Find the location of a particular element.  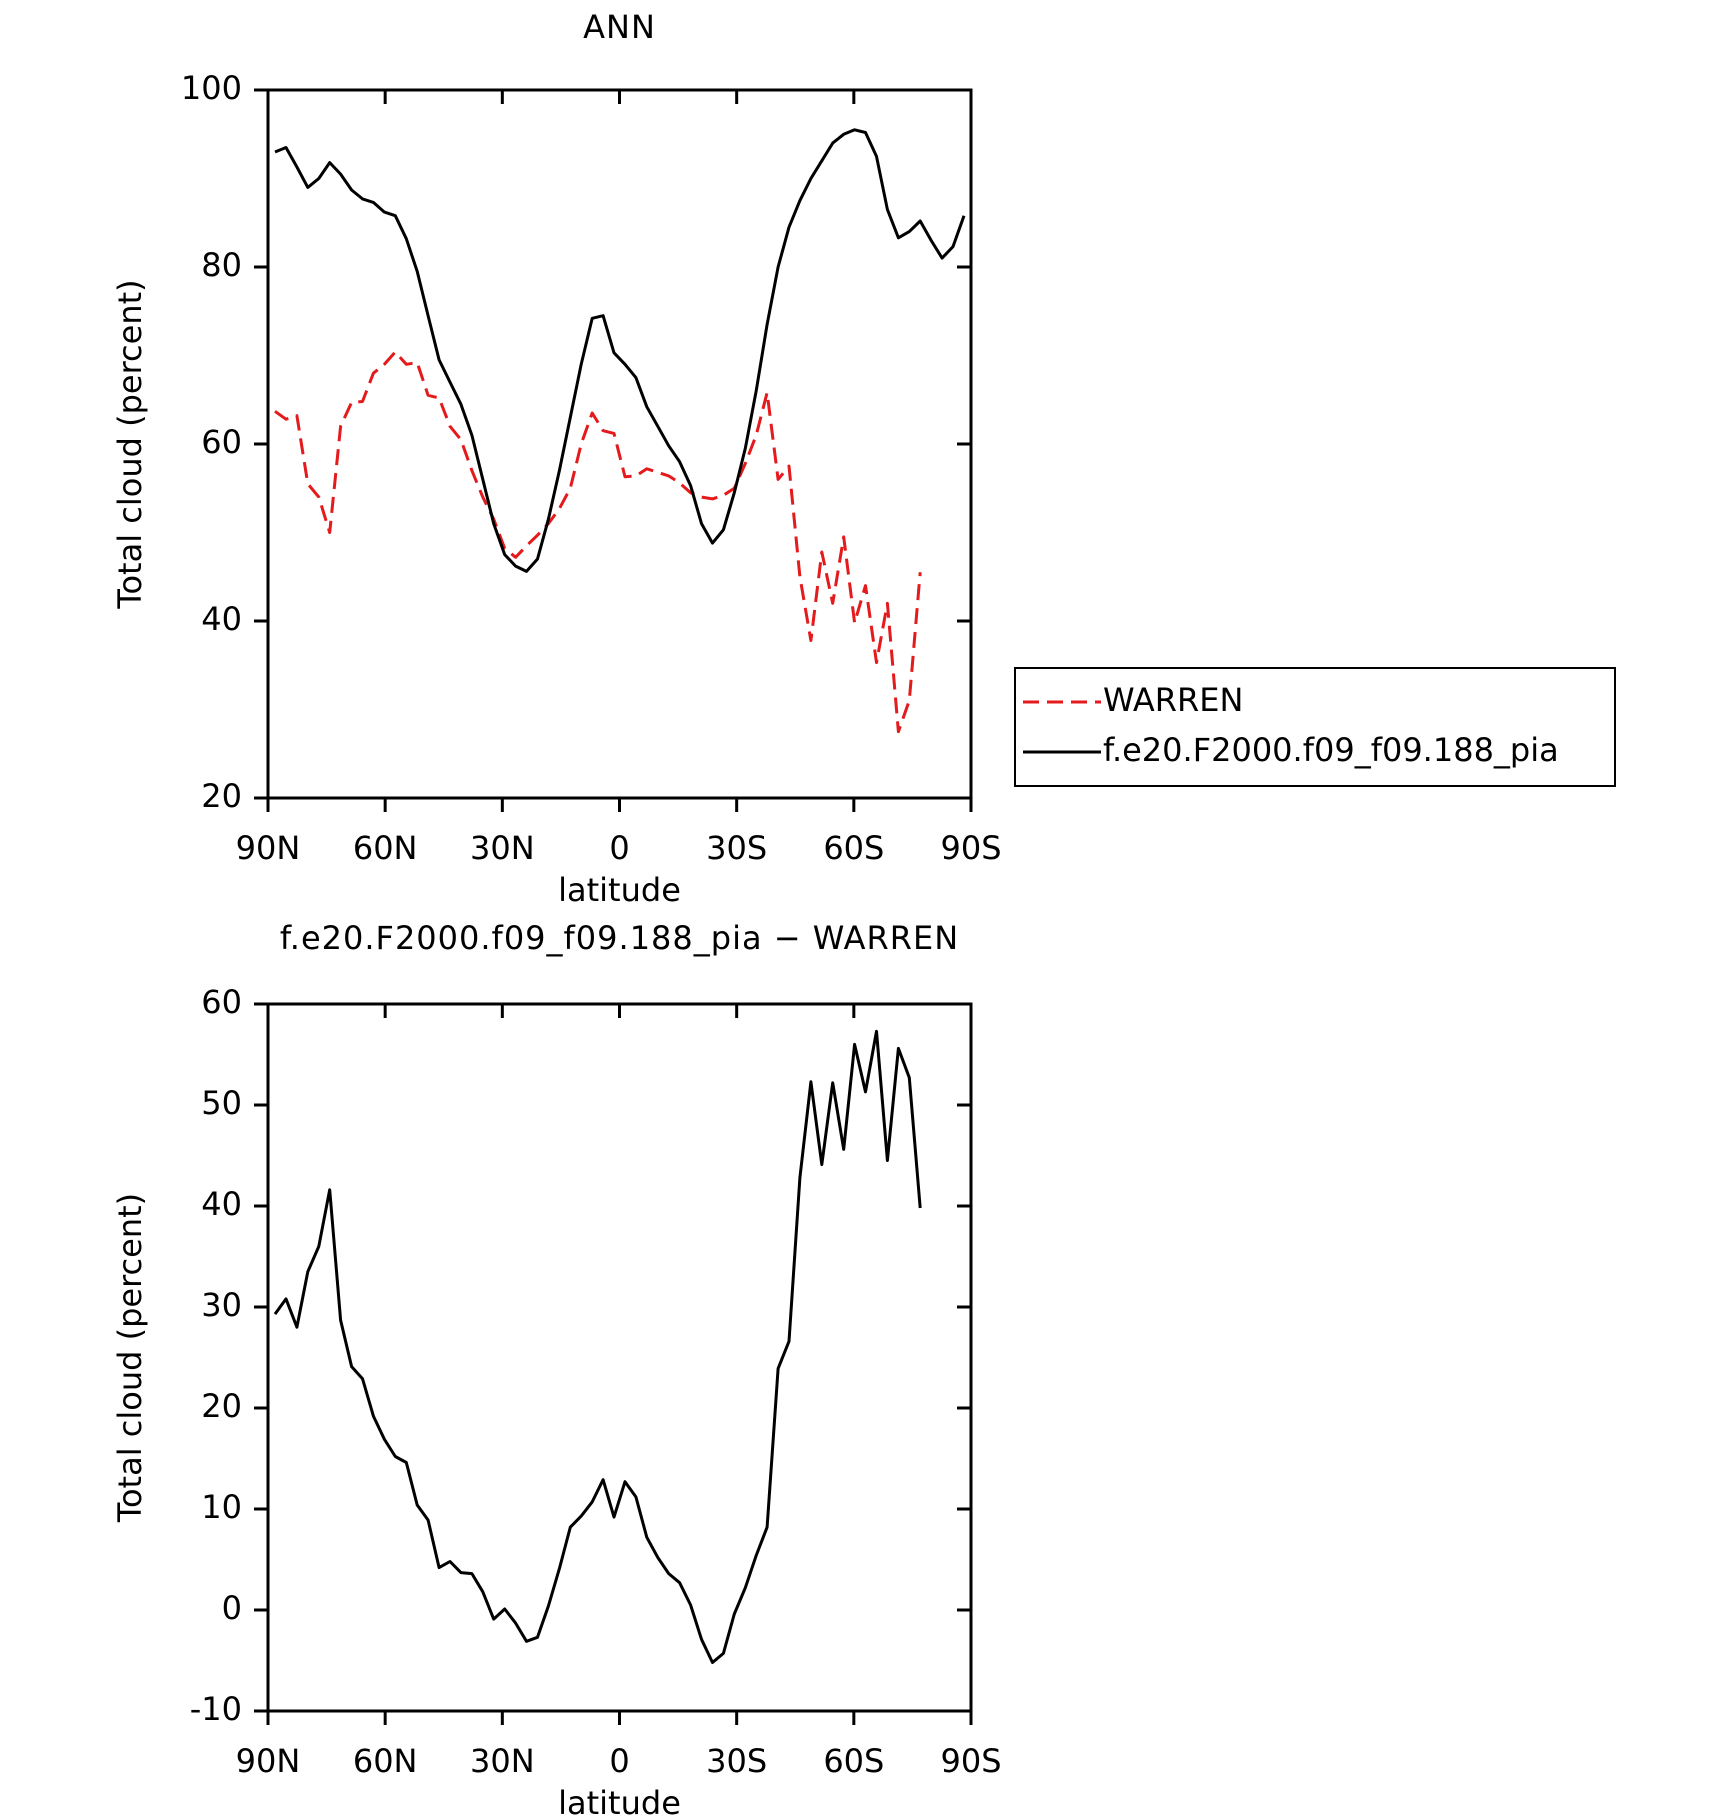

y-tick-label: 0 is located at coordinates (232, 1608).